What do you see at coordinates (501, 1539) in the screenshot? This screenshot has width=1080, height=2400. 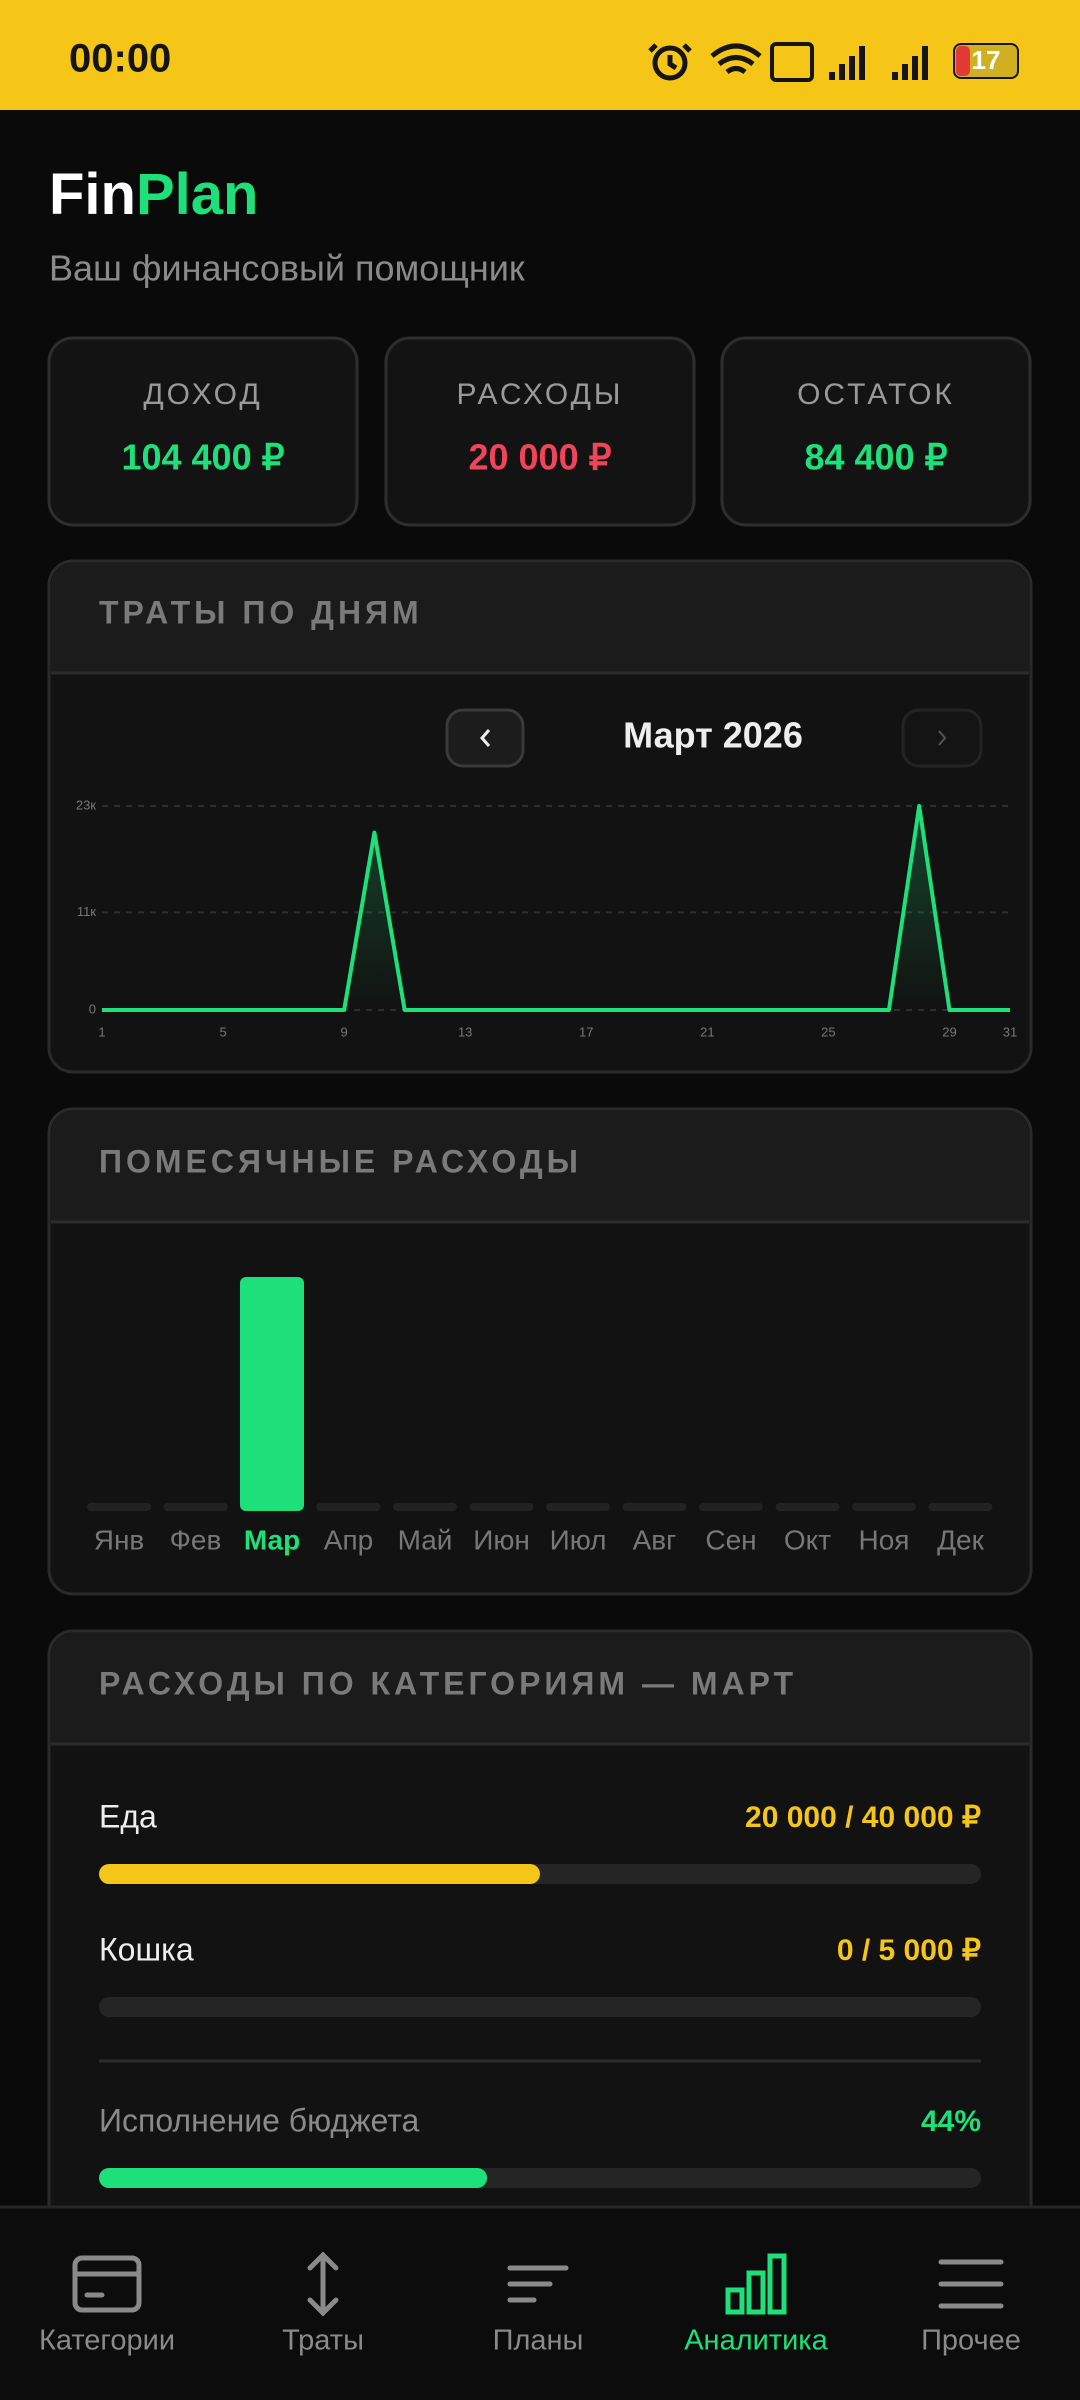 I see `x-tick-label: Июн` at bounding box center [501, 1539].